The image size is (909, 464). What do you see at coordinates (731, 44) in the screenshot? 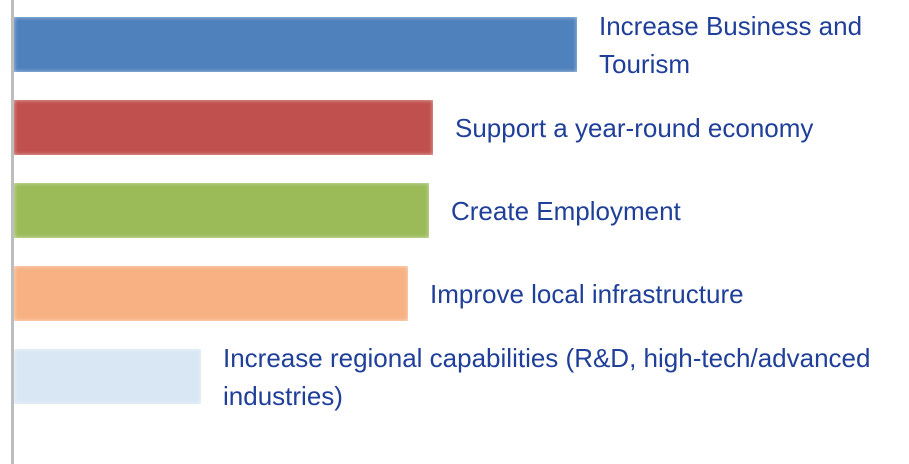
I see `category-text: Increase Business and Tourism` at bounding box center [731, 44].